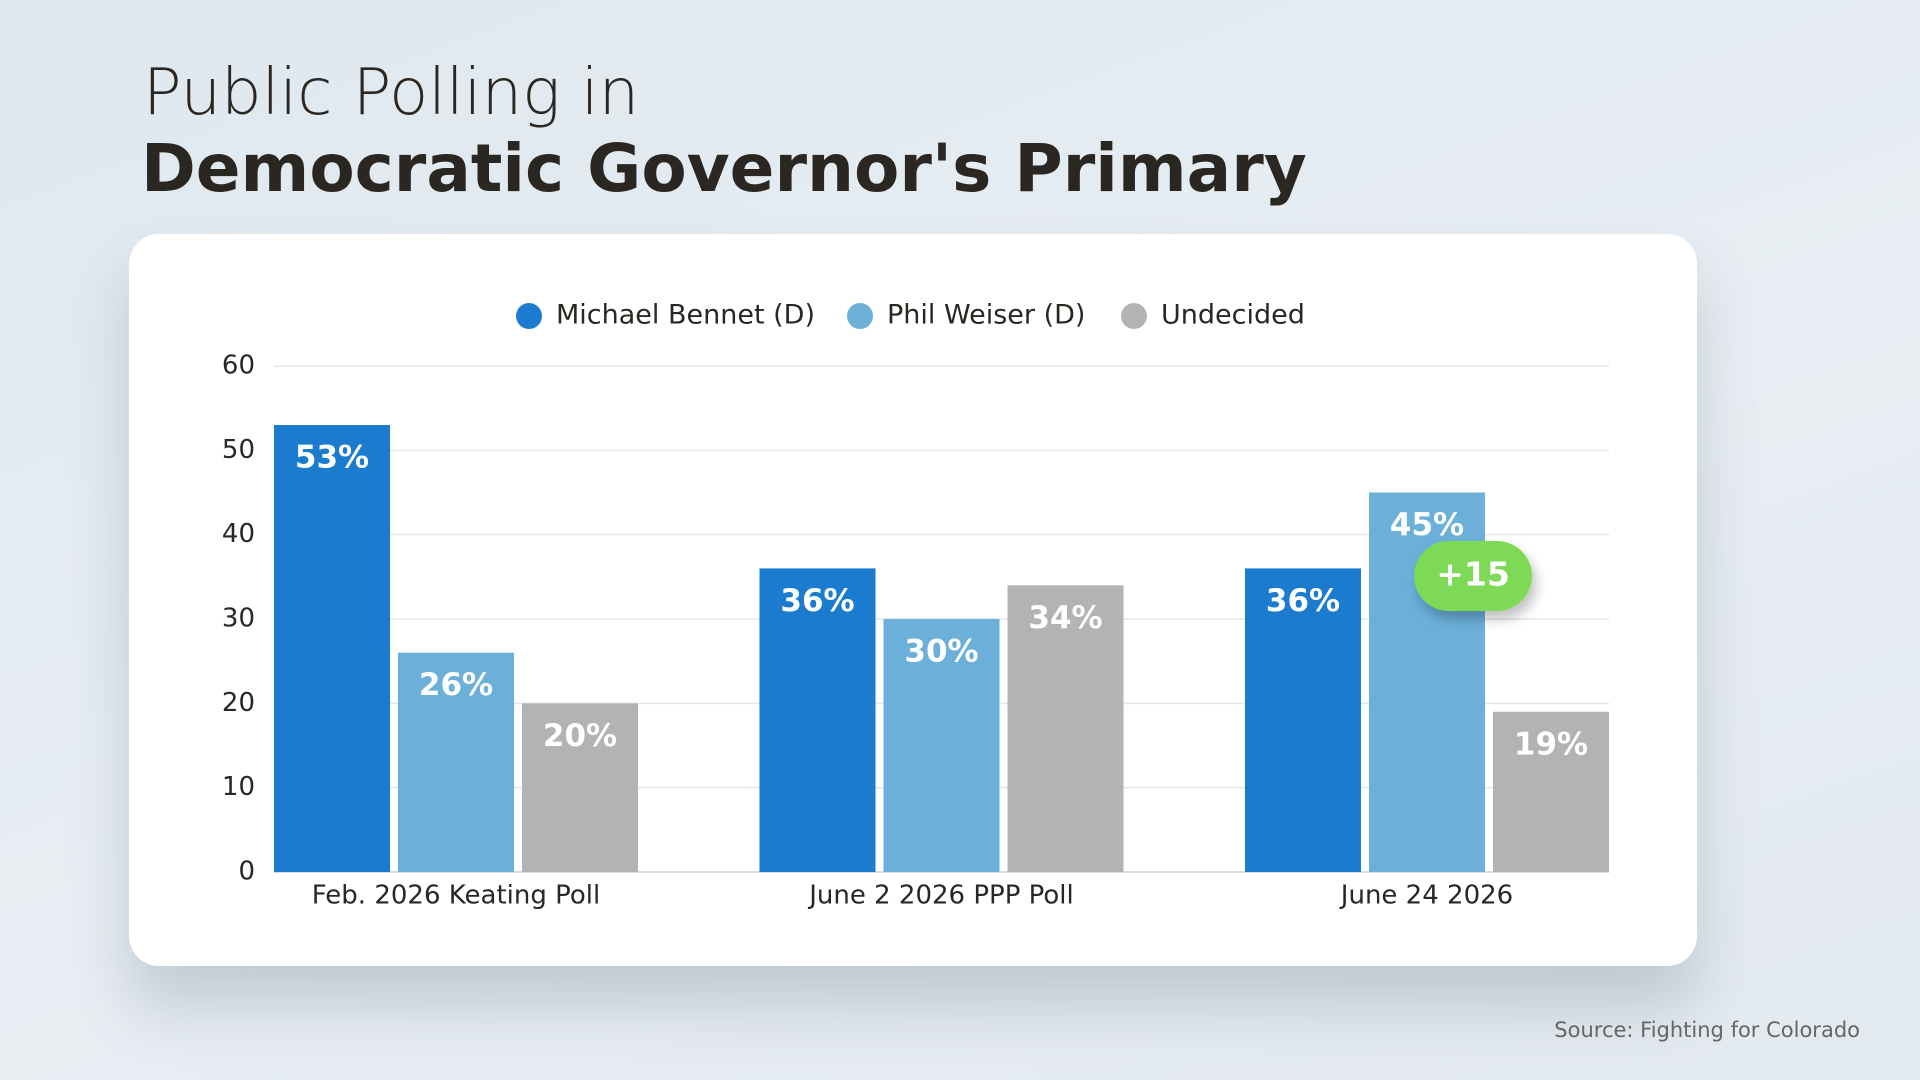  Describe the element at coordinates (238, 366) in the screenshot. I see `y-tick-label: 60` at that location.